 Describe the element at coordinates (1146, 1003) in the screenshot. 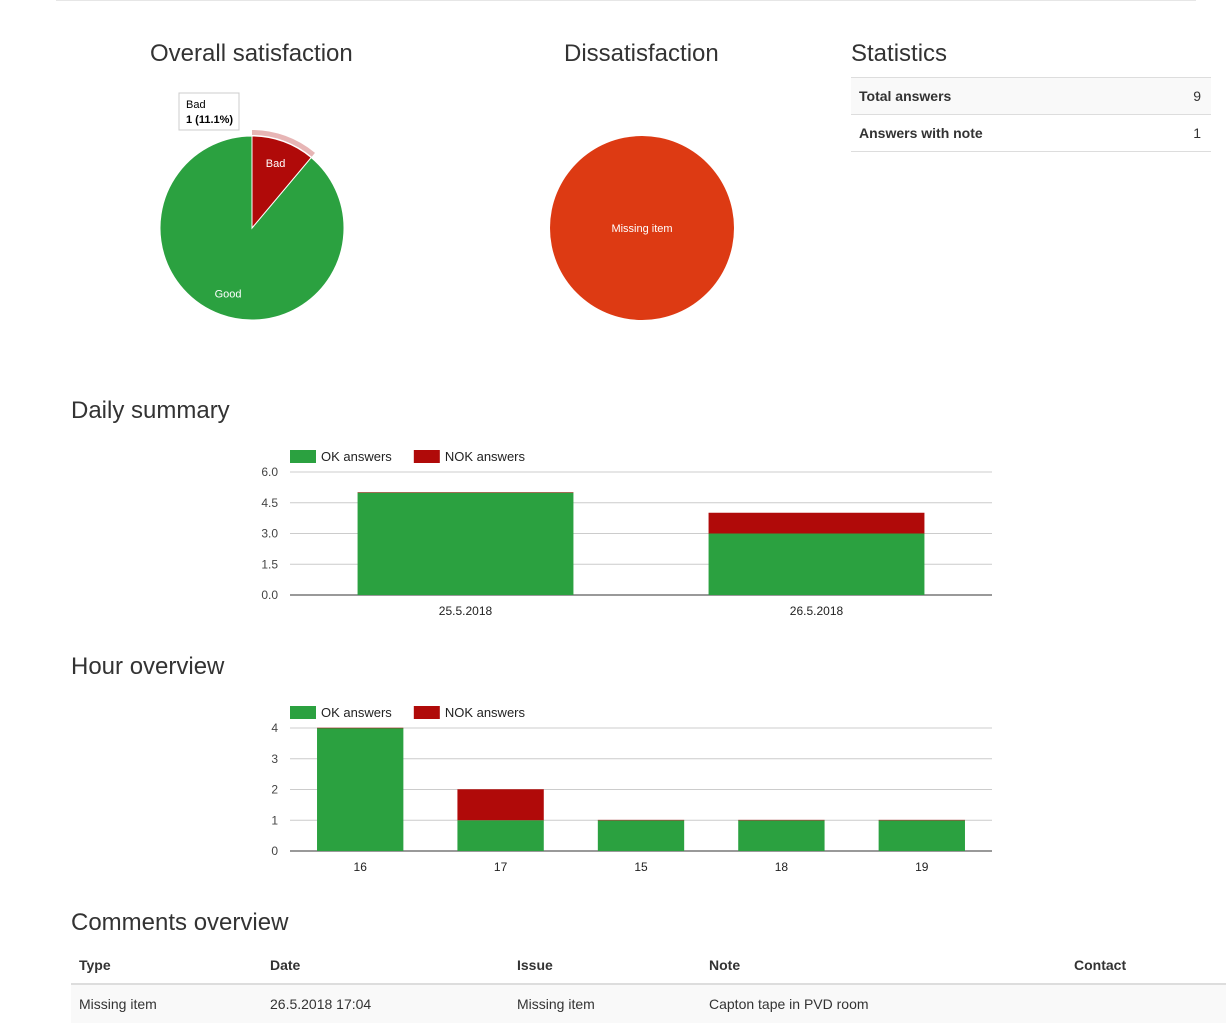

I see `cell-contact` at that location.